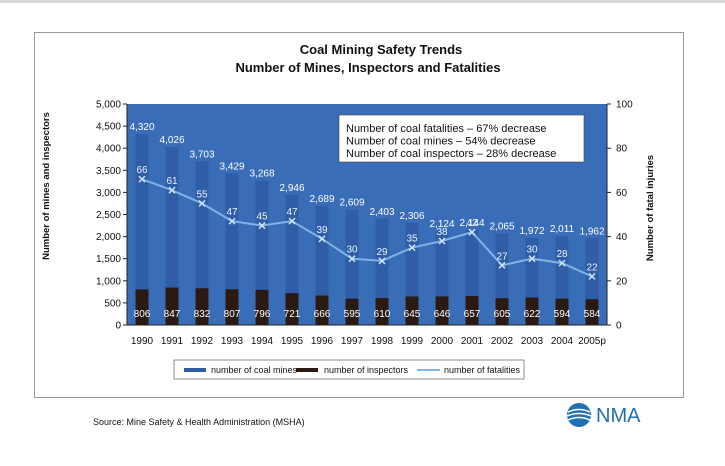  What do you see at coordinates (562, 229) in the screenshot?
I see `mines-value-label: 2,011` at bounding box center [562, 229].